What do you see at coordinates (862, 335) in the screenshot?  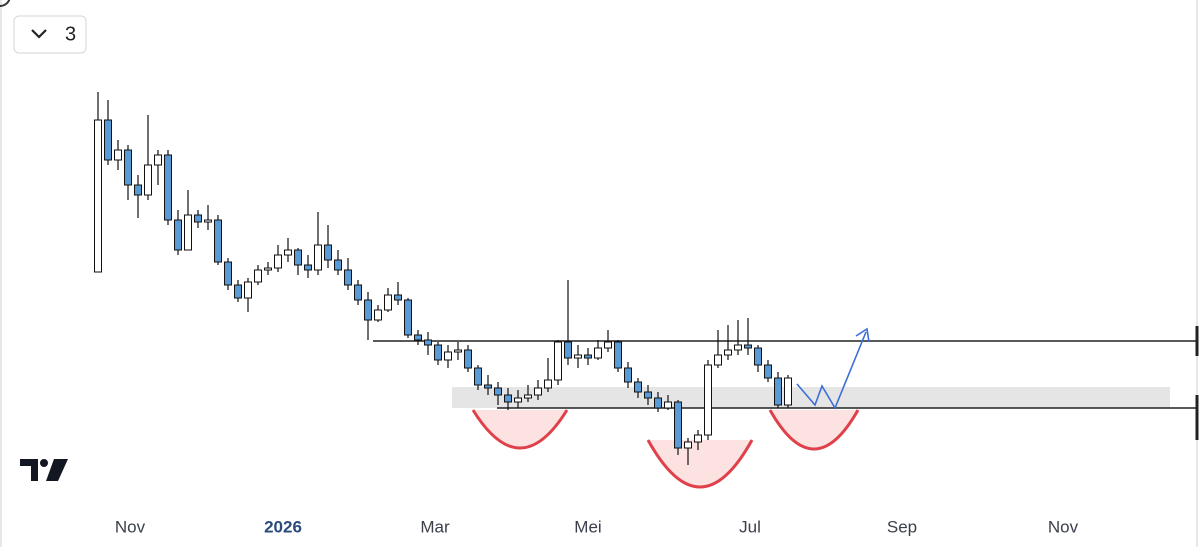 I see `arrow-head` at bounding box center [862, 335].